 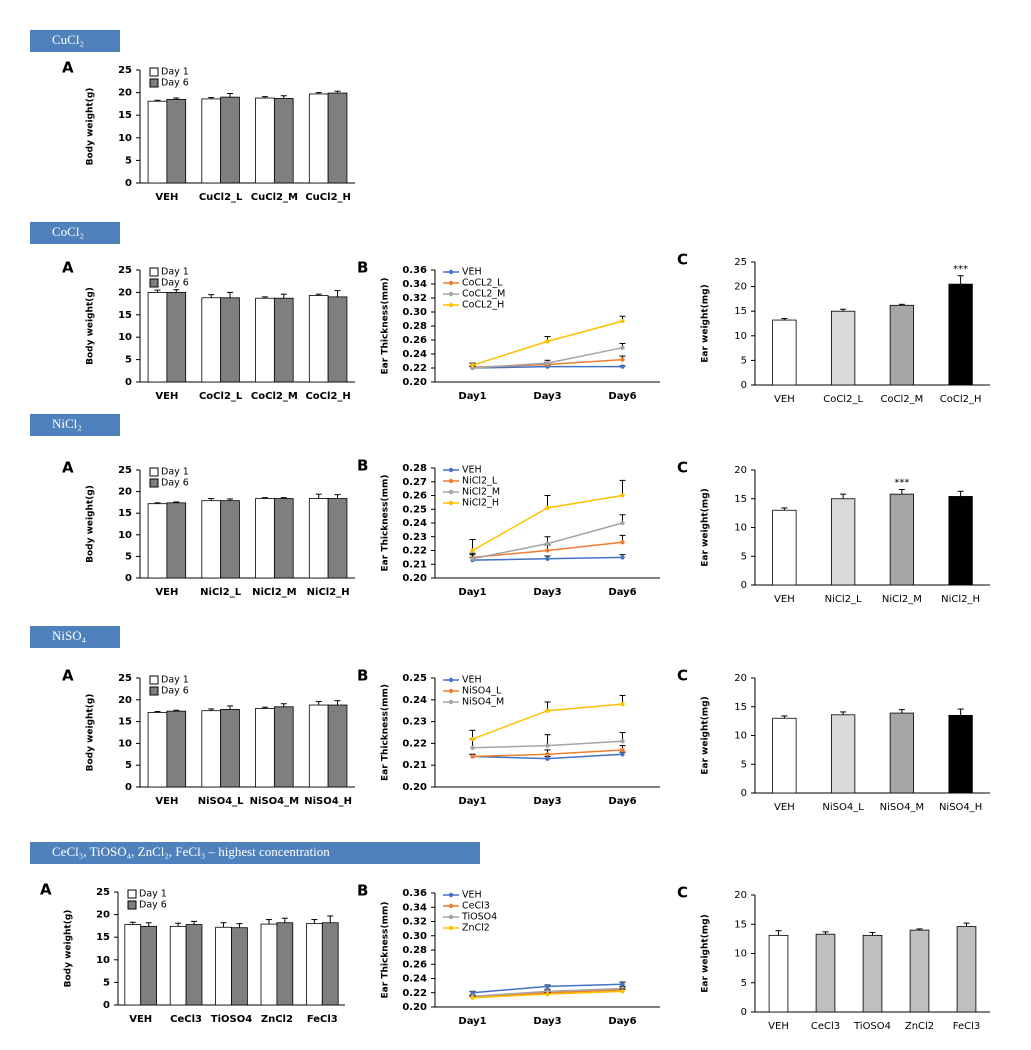 What do you see at coordinates (706, 527) in the screenshot?
I see `y-axis-label: Ear weight(mg)` at bounding box center [706, 527].